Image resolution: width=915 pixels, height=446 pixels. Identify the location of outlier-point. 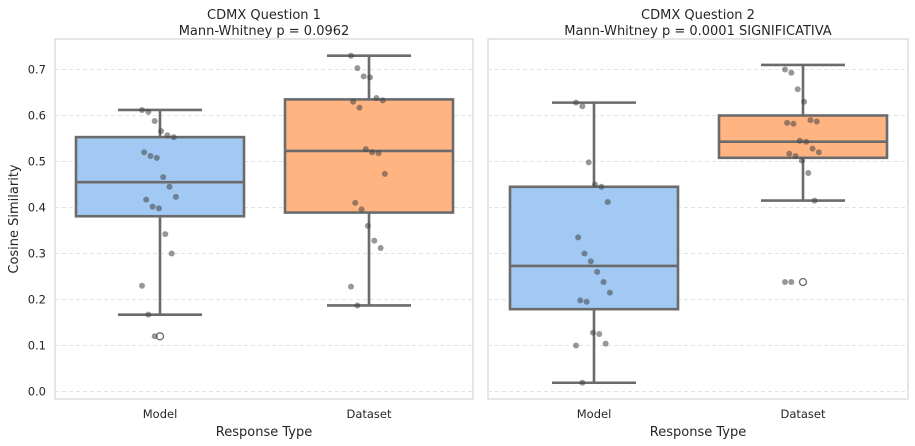
(803, 282).